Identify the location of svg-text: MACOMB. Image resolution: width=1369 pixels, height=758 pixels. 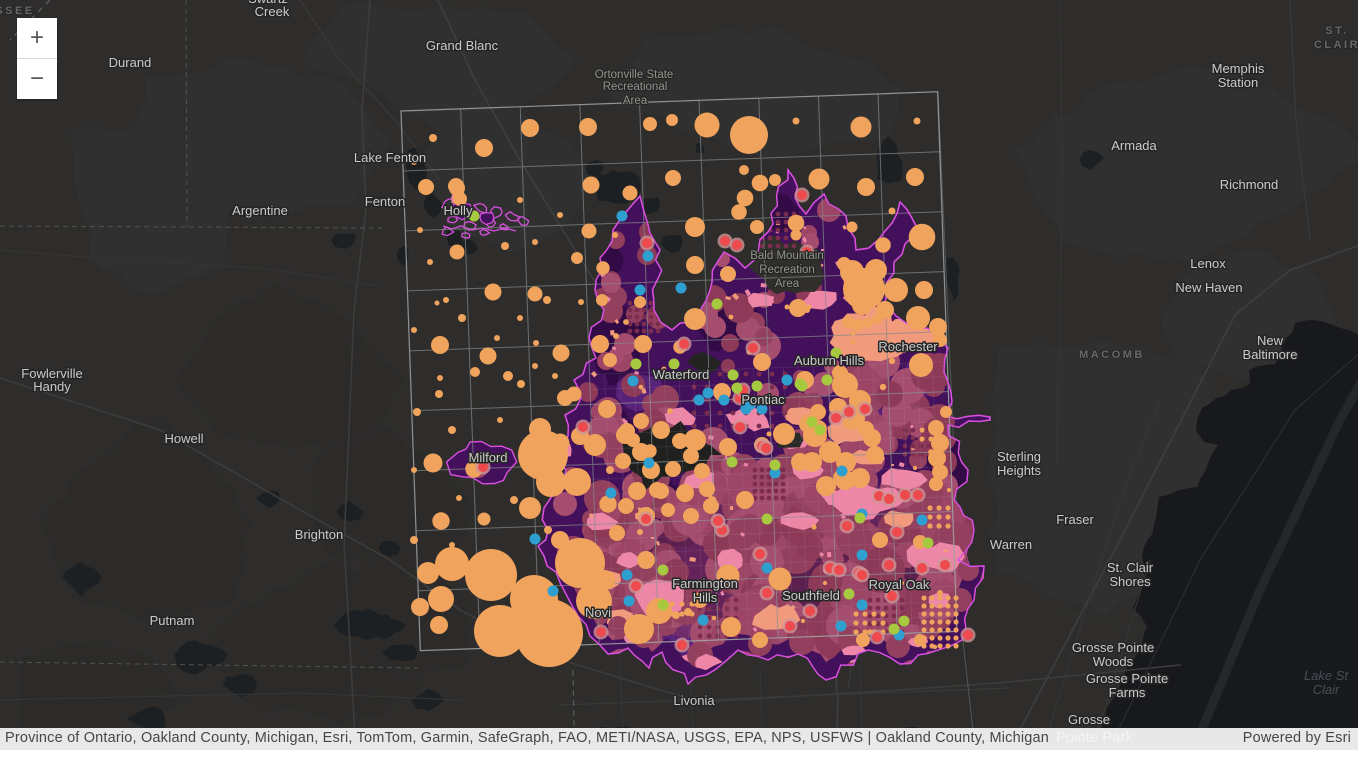
(1112, 355).